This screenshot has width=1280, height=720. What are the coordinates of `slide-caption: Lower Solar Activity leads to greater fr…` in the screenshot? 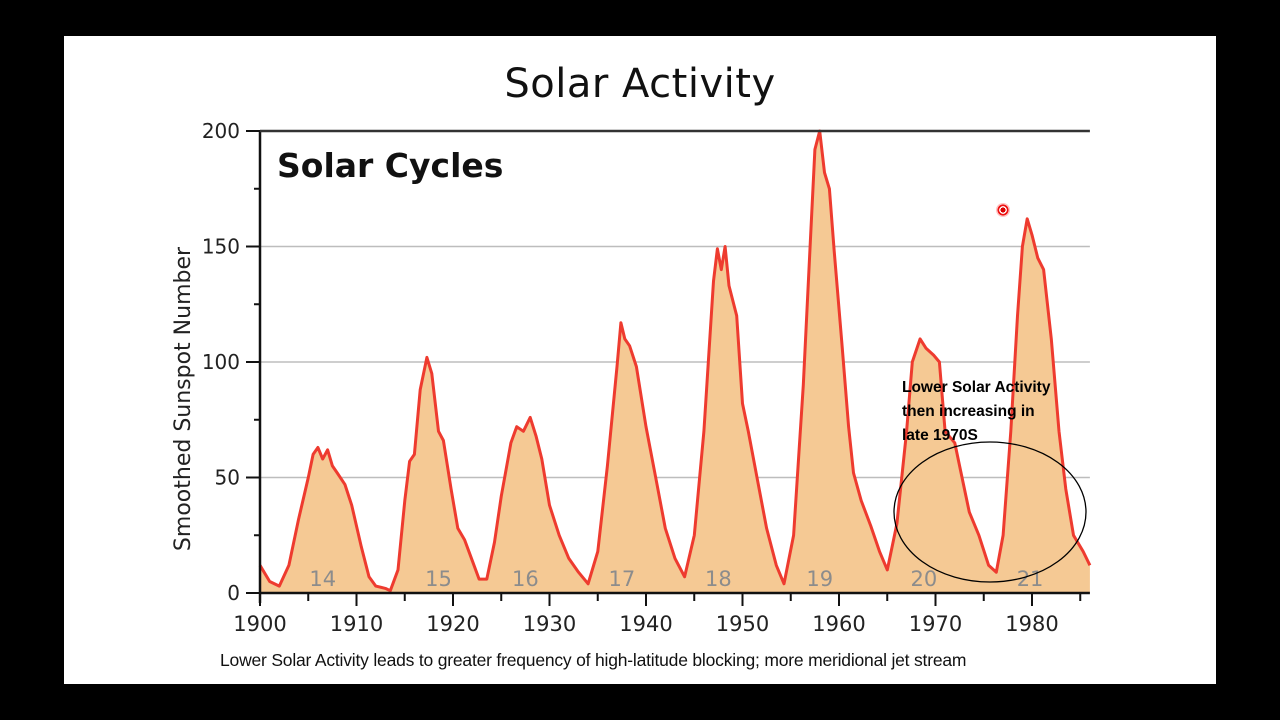 It's located at (593, 660).